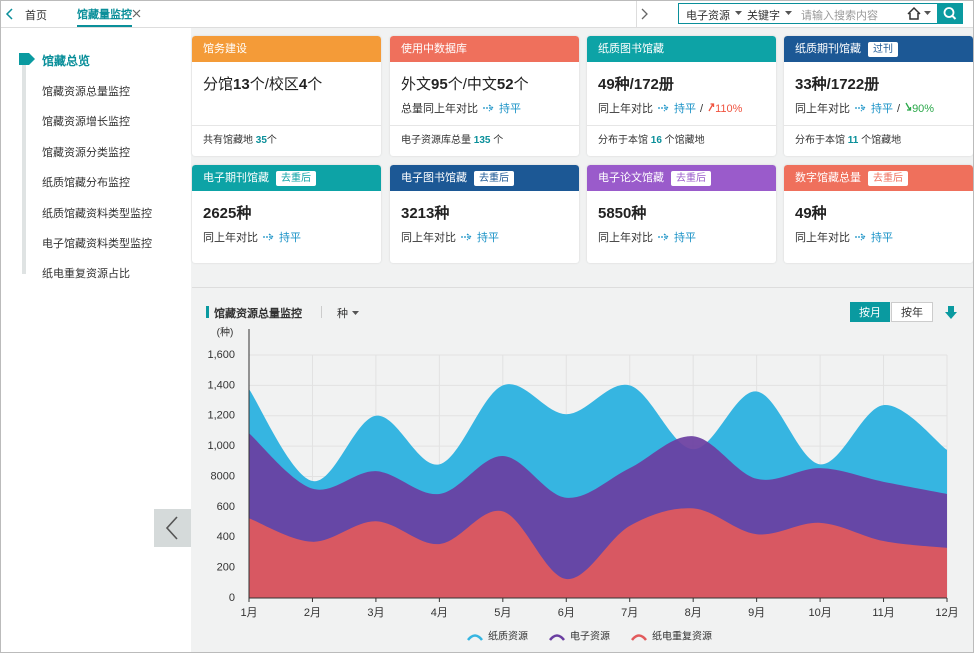  What do you see at coordinates (221, 385) in the screenshot?
I see `y-tick-label: 1,400` at bounding box center [221, 385].